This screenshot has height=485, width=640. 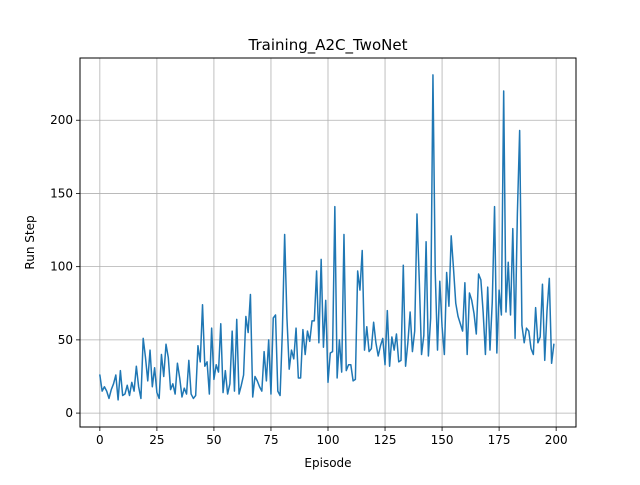 What do you see at coordinates (328, 45) in the screenshot?
I see `chart-title: Training_A2C_TwoNet` at bounding box center [328, 45].